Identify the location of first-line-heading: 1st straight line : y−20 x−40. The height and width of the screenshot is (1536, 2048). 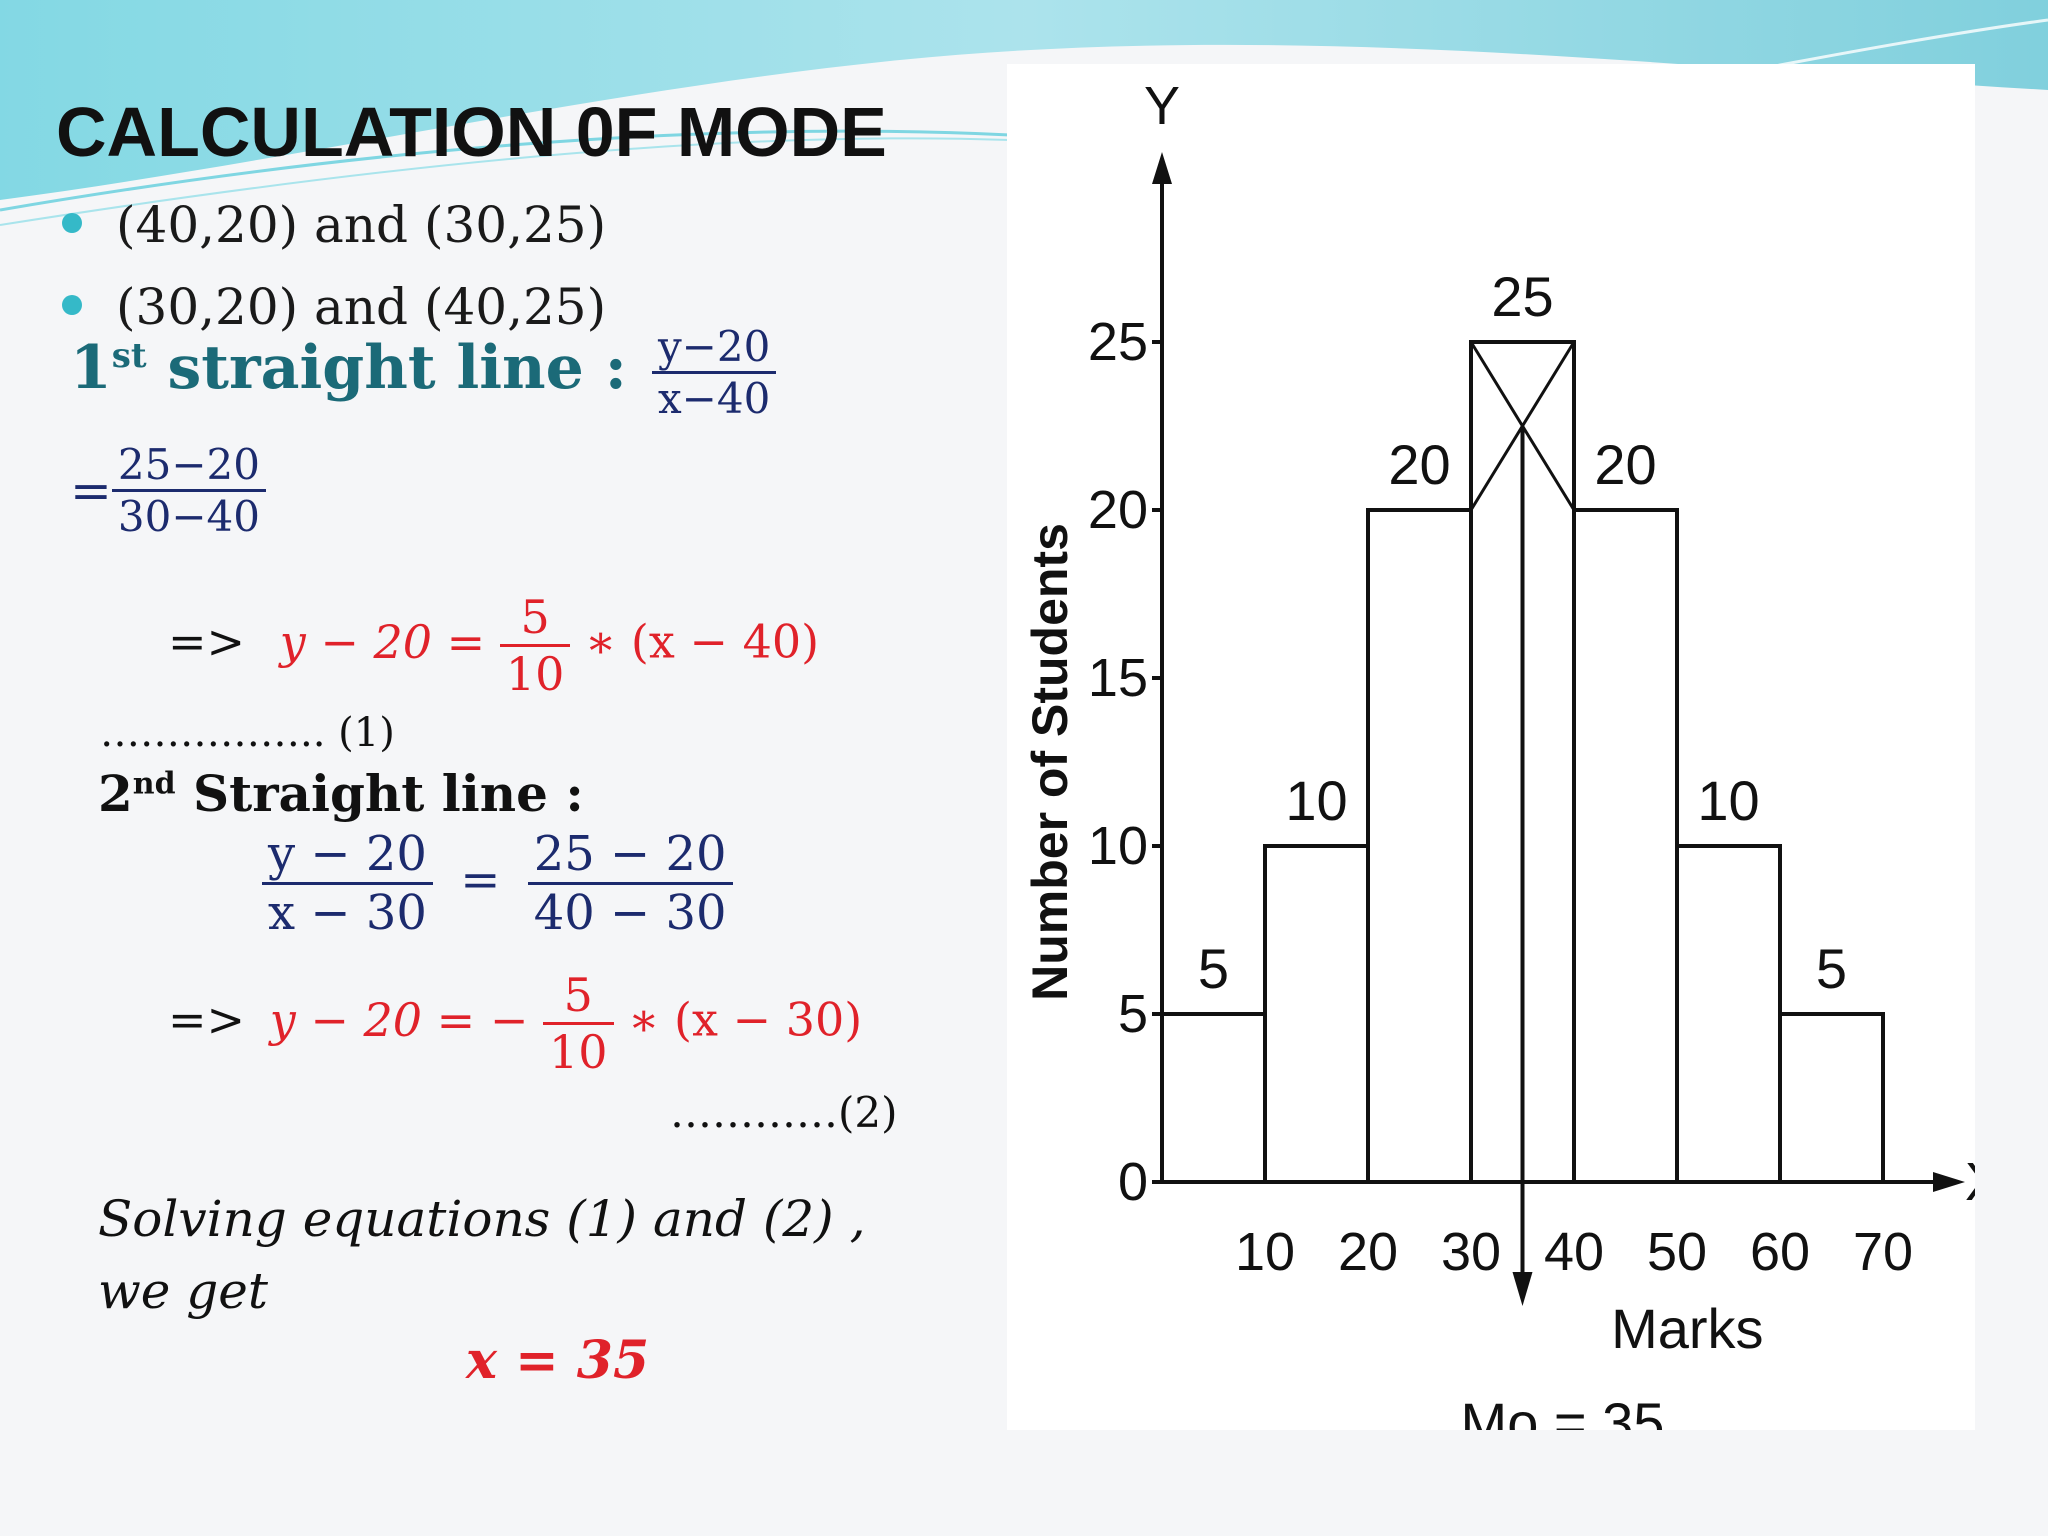
(423, 372).